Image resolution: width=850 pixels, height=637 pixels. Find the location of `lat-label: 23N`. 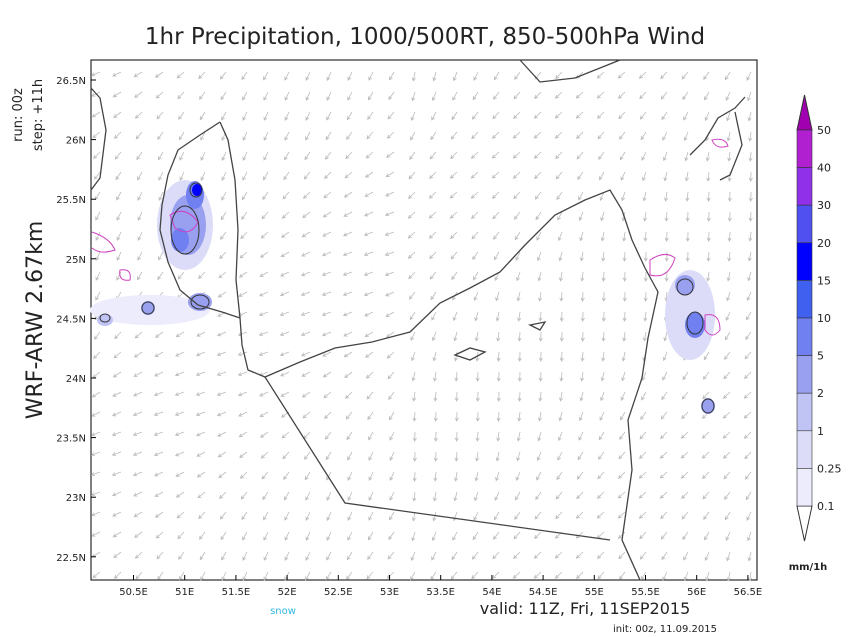

lat-label: 23N is located at coordinates (76, 498).